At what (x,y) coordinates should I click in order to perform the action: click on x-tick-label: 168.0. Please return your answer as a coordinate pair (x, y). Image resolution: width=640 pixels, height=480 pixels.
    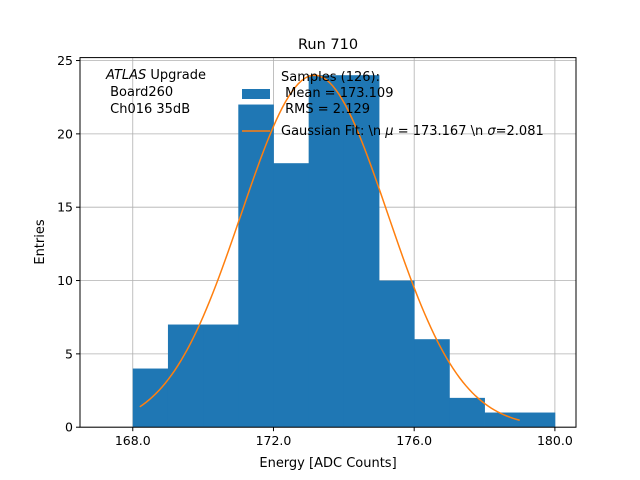
    Looking at the image, I should click on (133, 440).